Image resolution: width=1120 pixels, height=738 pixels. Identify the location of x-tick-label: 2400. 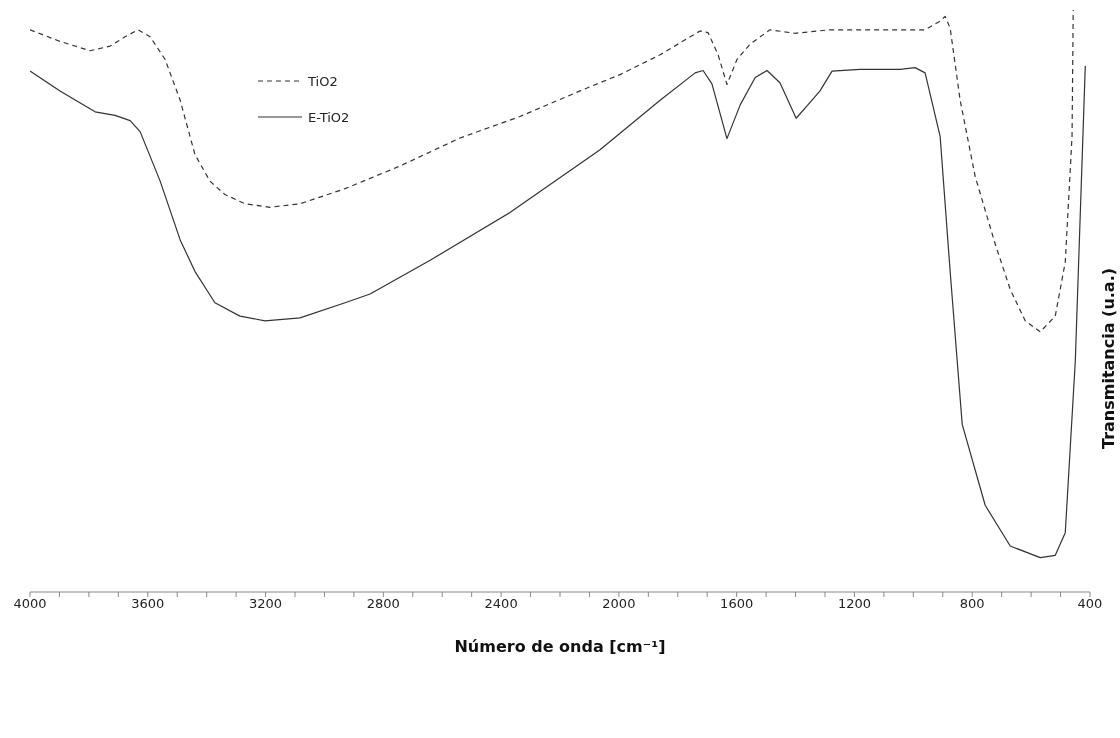
(501, 604).